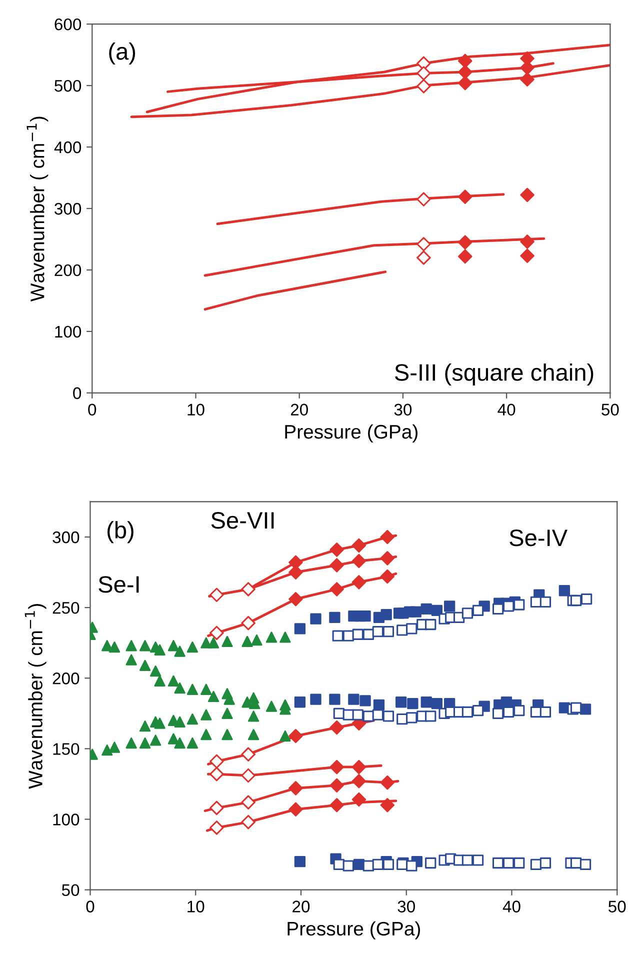 Image resolution: width=631 pixels, height=963 pixels. Describe the element at coordinates (66, 608) in the screenshot. I see `y-tick-label: 250` at that location.